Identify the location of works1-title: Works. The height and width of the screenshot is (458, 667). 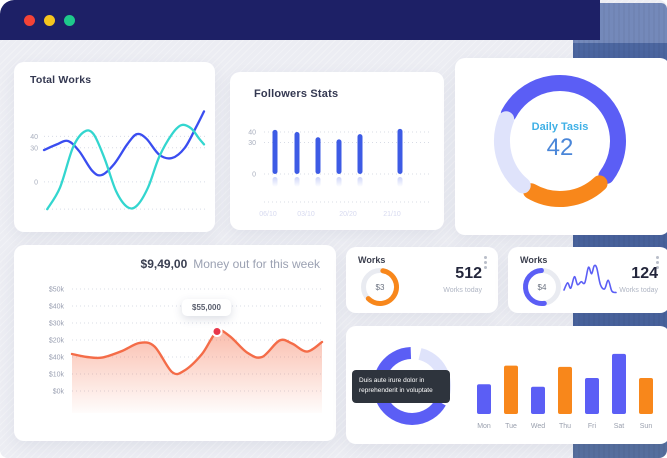
(372, 260).